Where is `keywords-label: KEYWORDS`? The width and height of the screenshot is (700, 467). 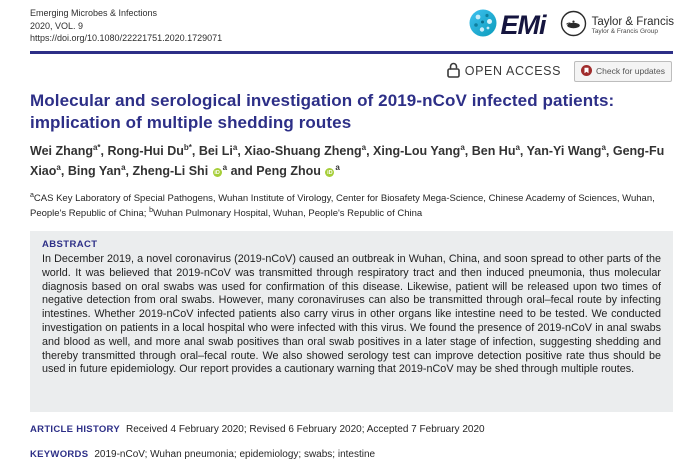
keywords-label: KEYWORDS is located at coordinates (59, 454).